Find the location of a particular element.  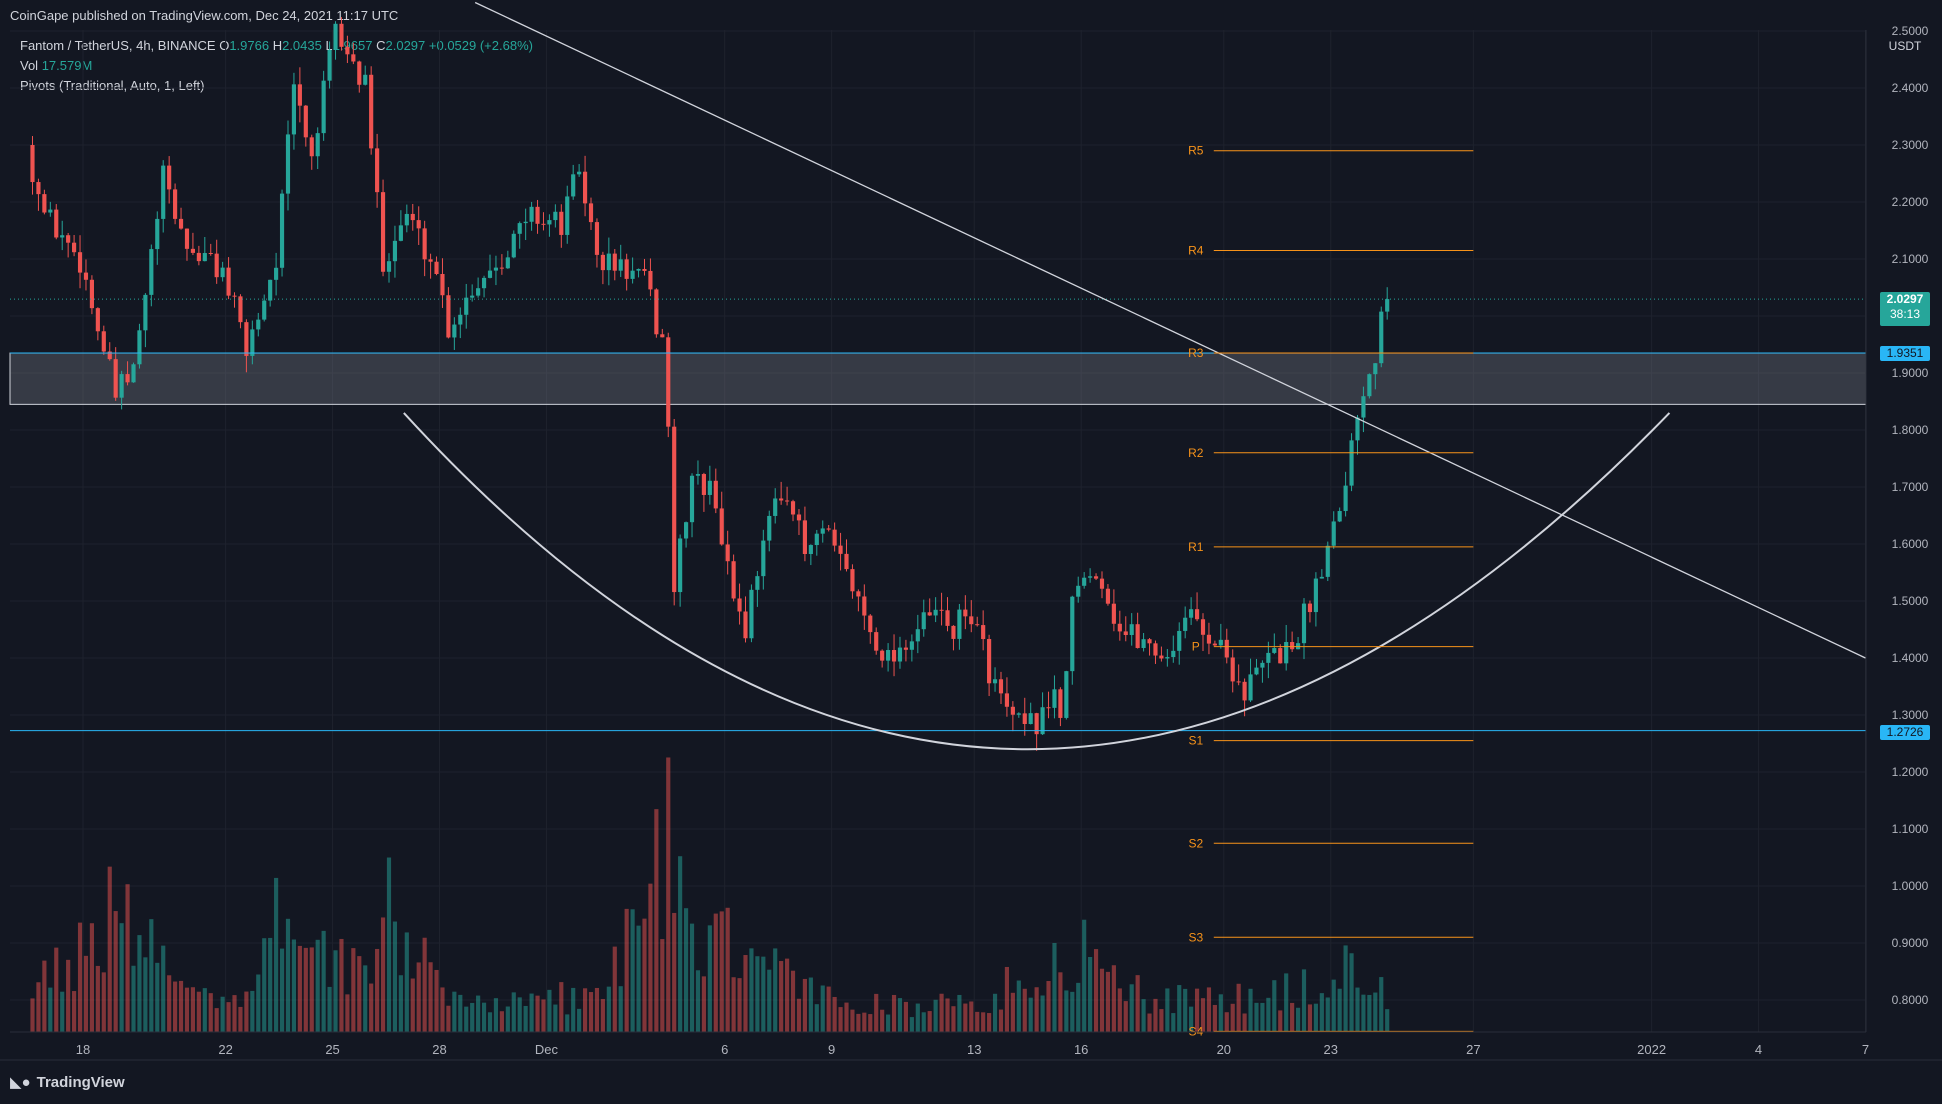

time-tick-label: 22 is located at coordinates (225, 1049).